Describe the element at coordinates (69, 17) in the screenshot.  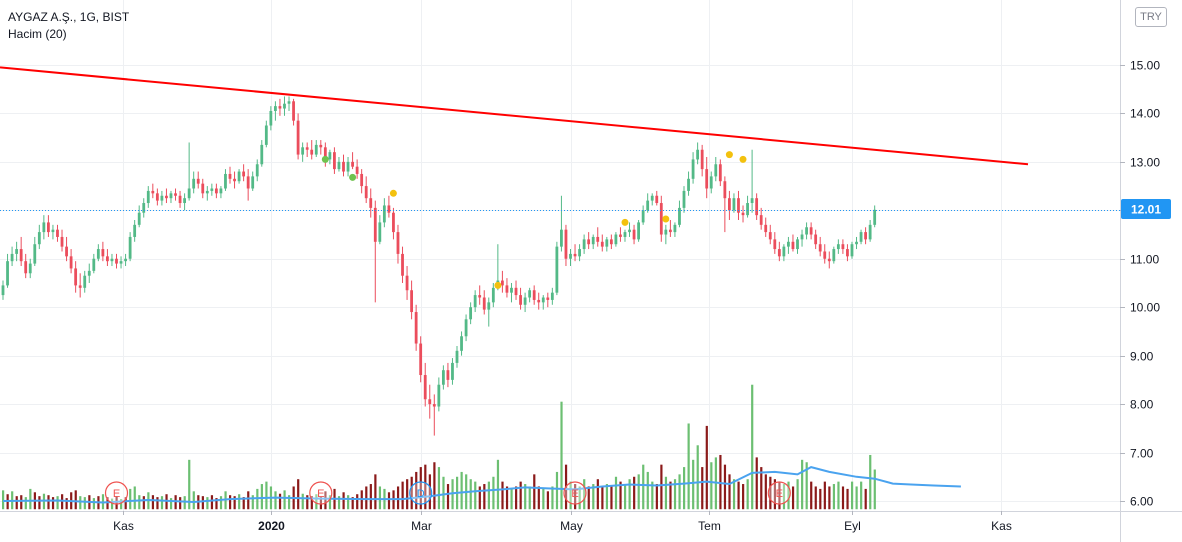
I see `symbol-title: AYGAZ A.Ş., 1G, BIST` at that location.